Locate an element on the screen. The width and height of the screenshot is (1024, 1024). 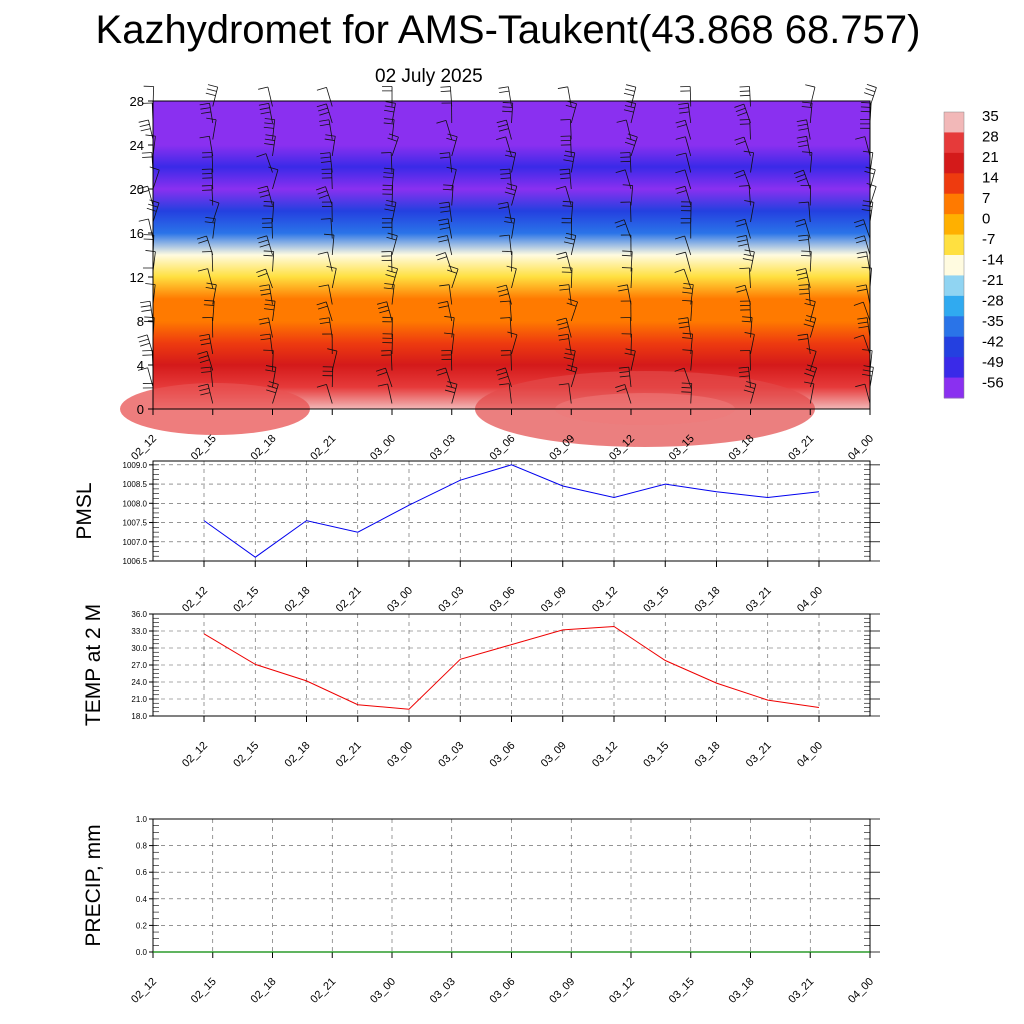
x-tick-label: 02_18 is located at coordinates (264, 991).